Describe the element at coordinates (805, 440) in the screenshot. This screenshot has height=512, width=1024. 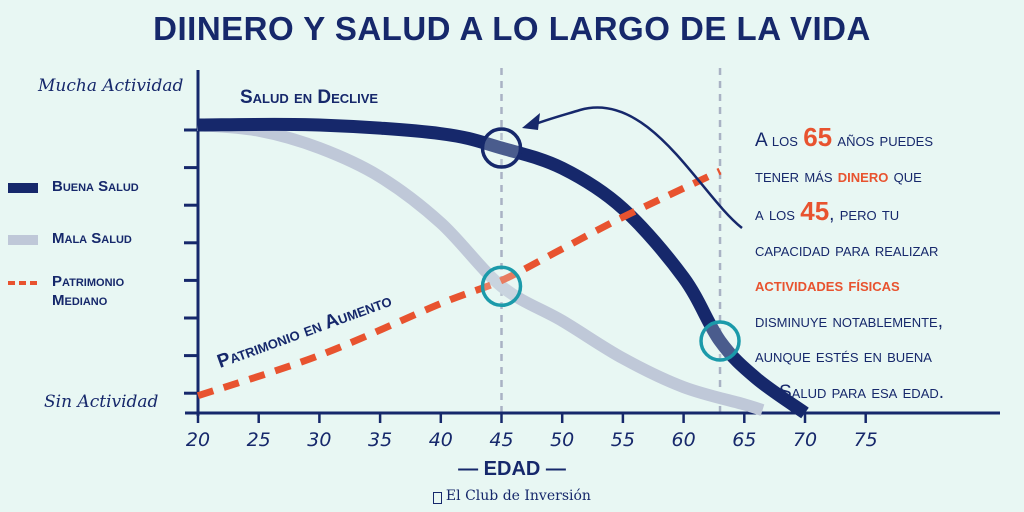
I see `x-tick-label: 70` at that location.